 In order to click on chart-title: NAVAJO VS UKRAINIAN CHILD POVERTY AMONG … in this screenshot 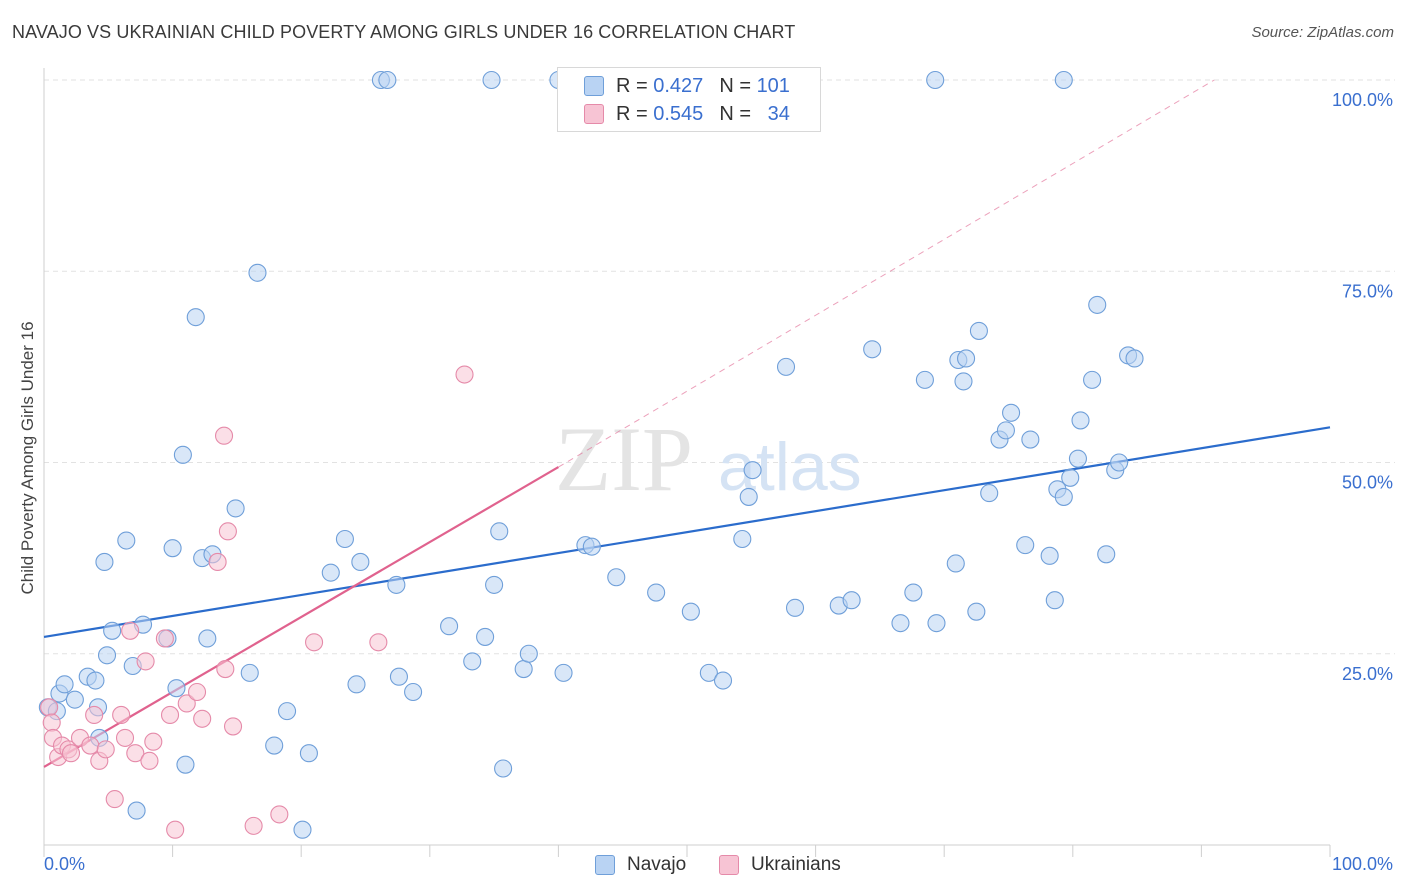, I will do `click(404, 32)`.